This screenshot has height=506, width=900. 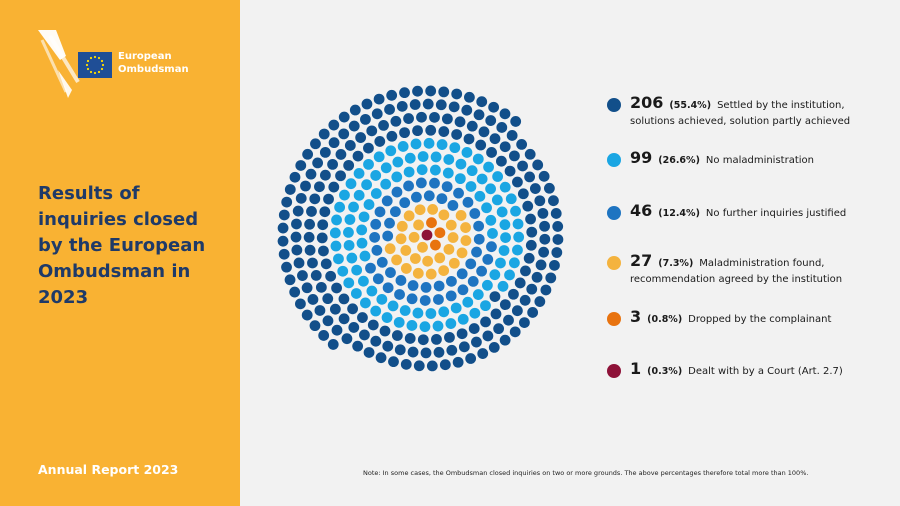 I want to click on legend-text: 46 (12.4%) No further inquiries justified, so click(x=738, y=212).